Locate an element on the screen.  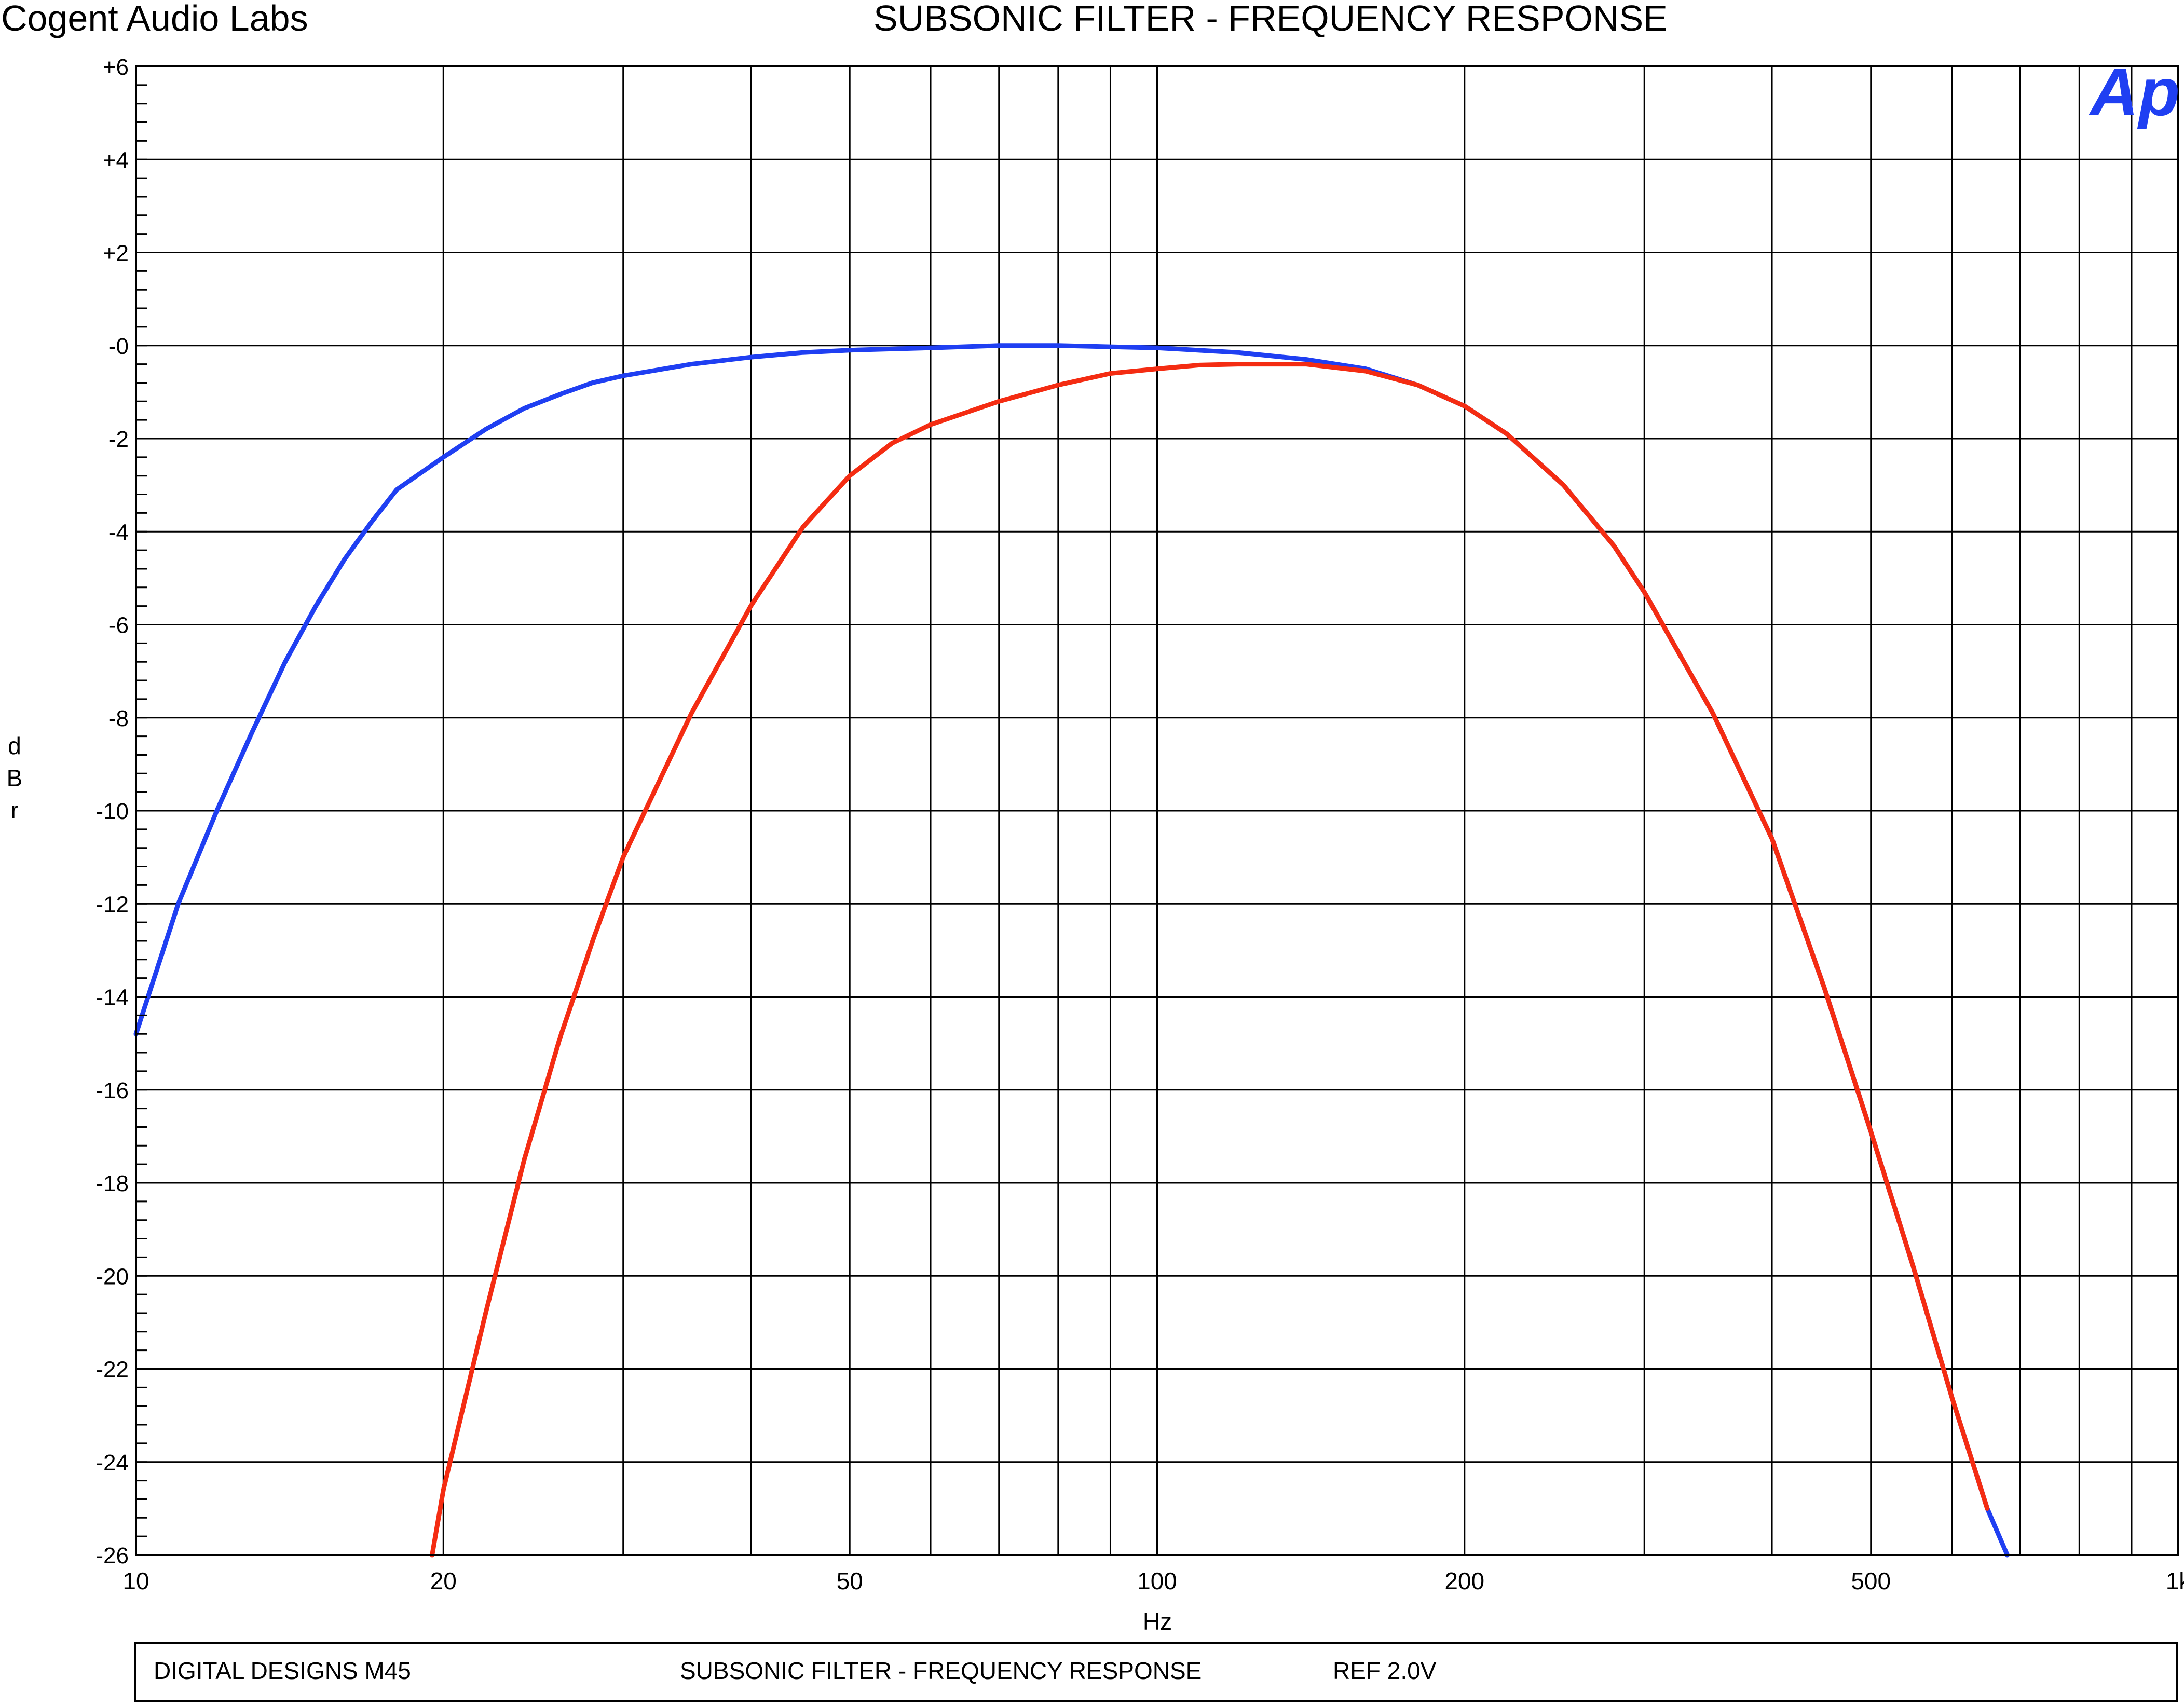
x-tick-label: 50 is located at coordinates (850, 1581).